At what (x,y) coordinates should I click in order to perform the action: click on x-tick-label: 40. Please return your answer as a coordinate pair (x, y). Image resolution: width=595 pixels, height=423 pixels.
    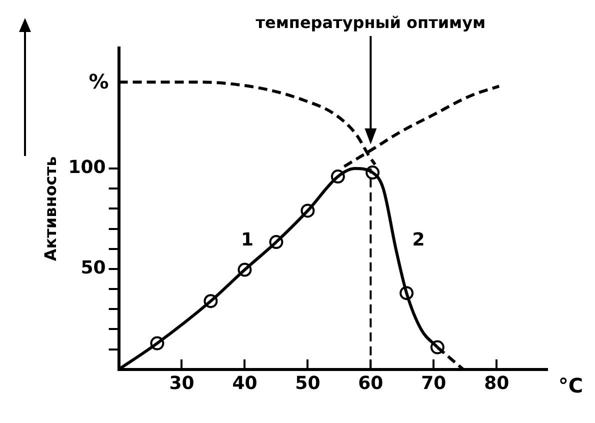
    Looking at the image, I should click on (245, 383).